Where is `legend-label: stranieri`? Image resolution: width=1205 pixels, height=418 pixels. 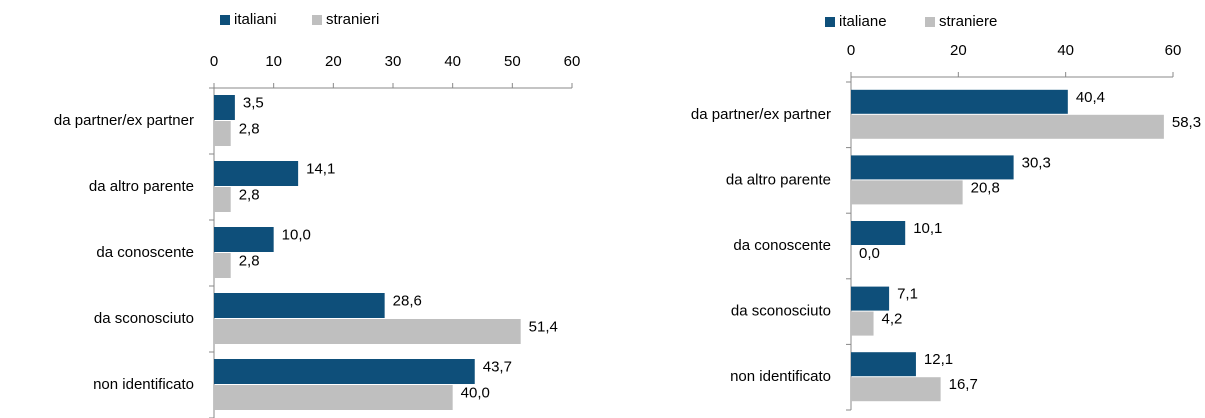
legend-label: stranieri is located at coordinates (352, 19).